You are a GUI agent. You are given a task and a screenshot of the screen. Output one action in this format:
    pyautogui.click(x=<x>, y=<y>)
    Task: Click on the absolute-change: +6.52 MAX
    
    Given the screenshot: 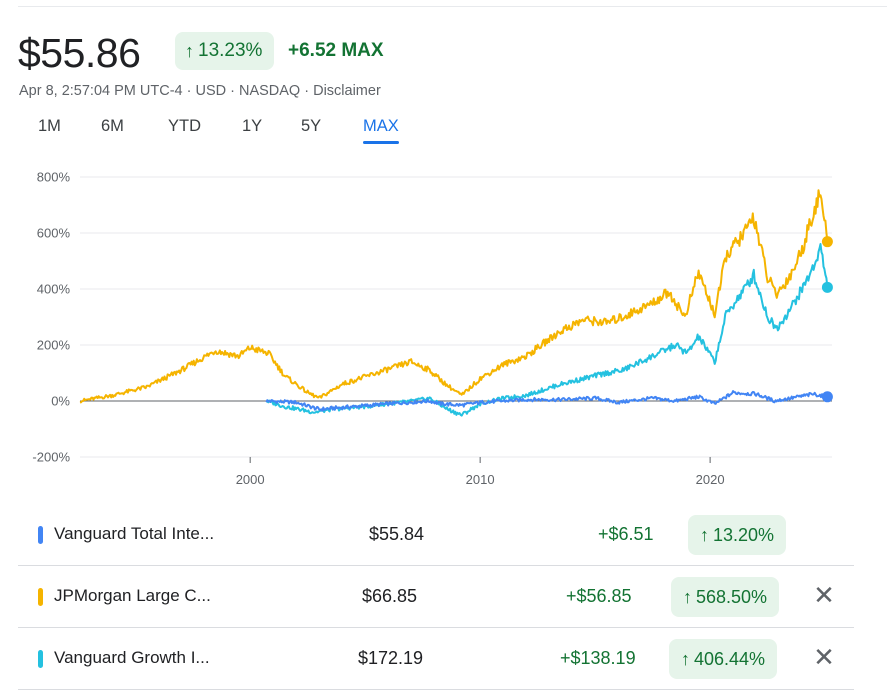 What is the action you would take?
    pyautogui.click(x=336, y=50)
    